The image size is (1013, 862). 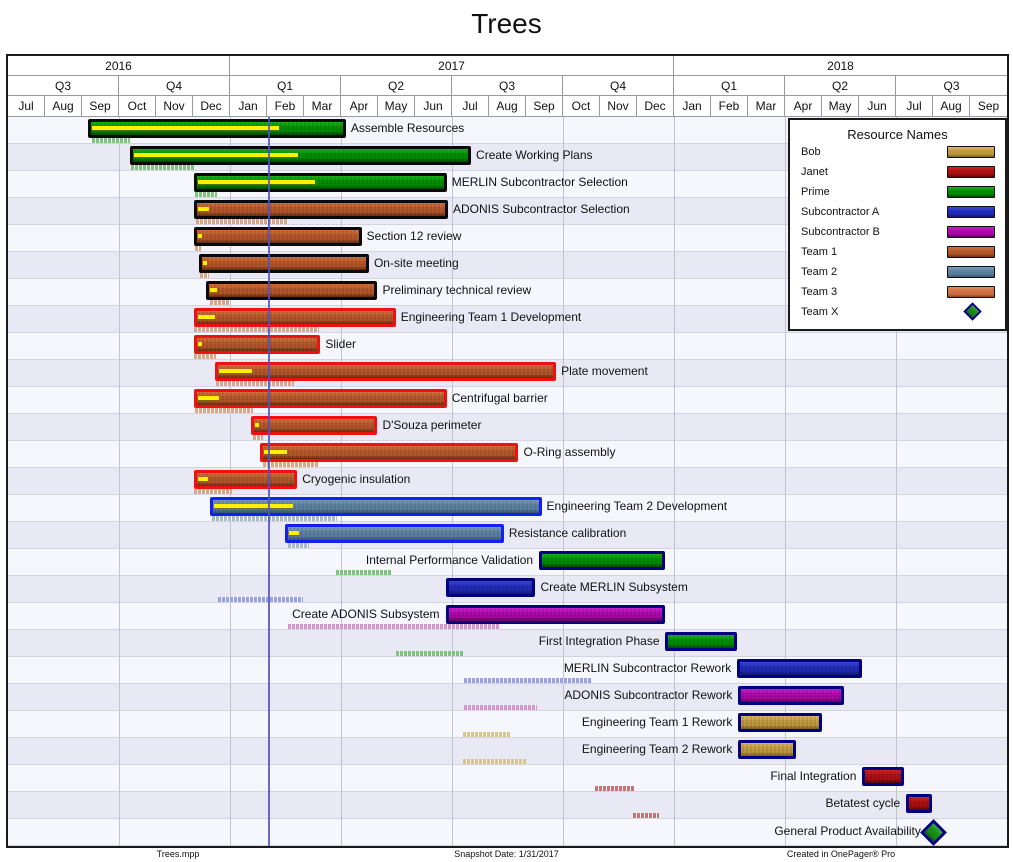 I want to click on month-cell-14: Sep, so click(x=544, y=106).